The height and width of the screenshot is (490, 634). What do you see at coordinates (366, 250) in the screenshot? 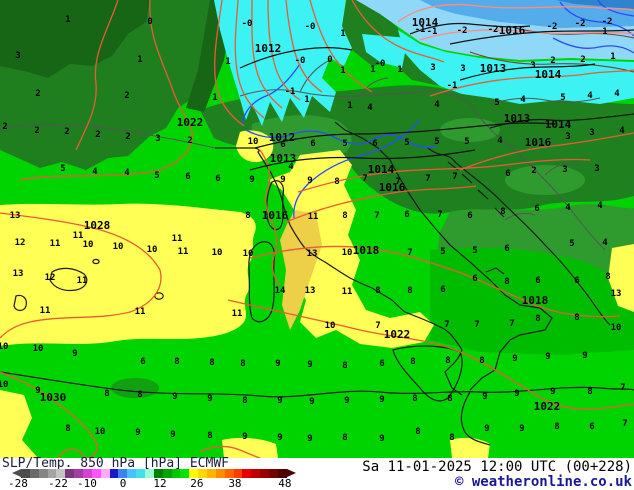
I see `isobar-pressure-label: 1018` at bounding box center [366, 250].